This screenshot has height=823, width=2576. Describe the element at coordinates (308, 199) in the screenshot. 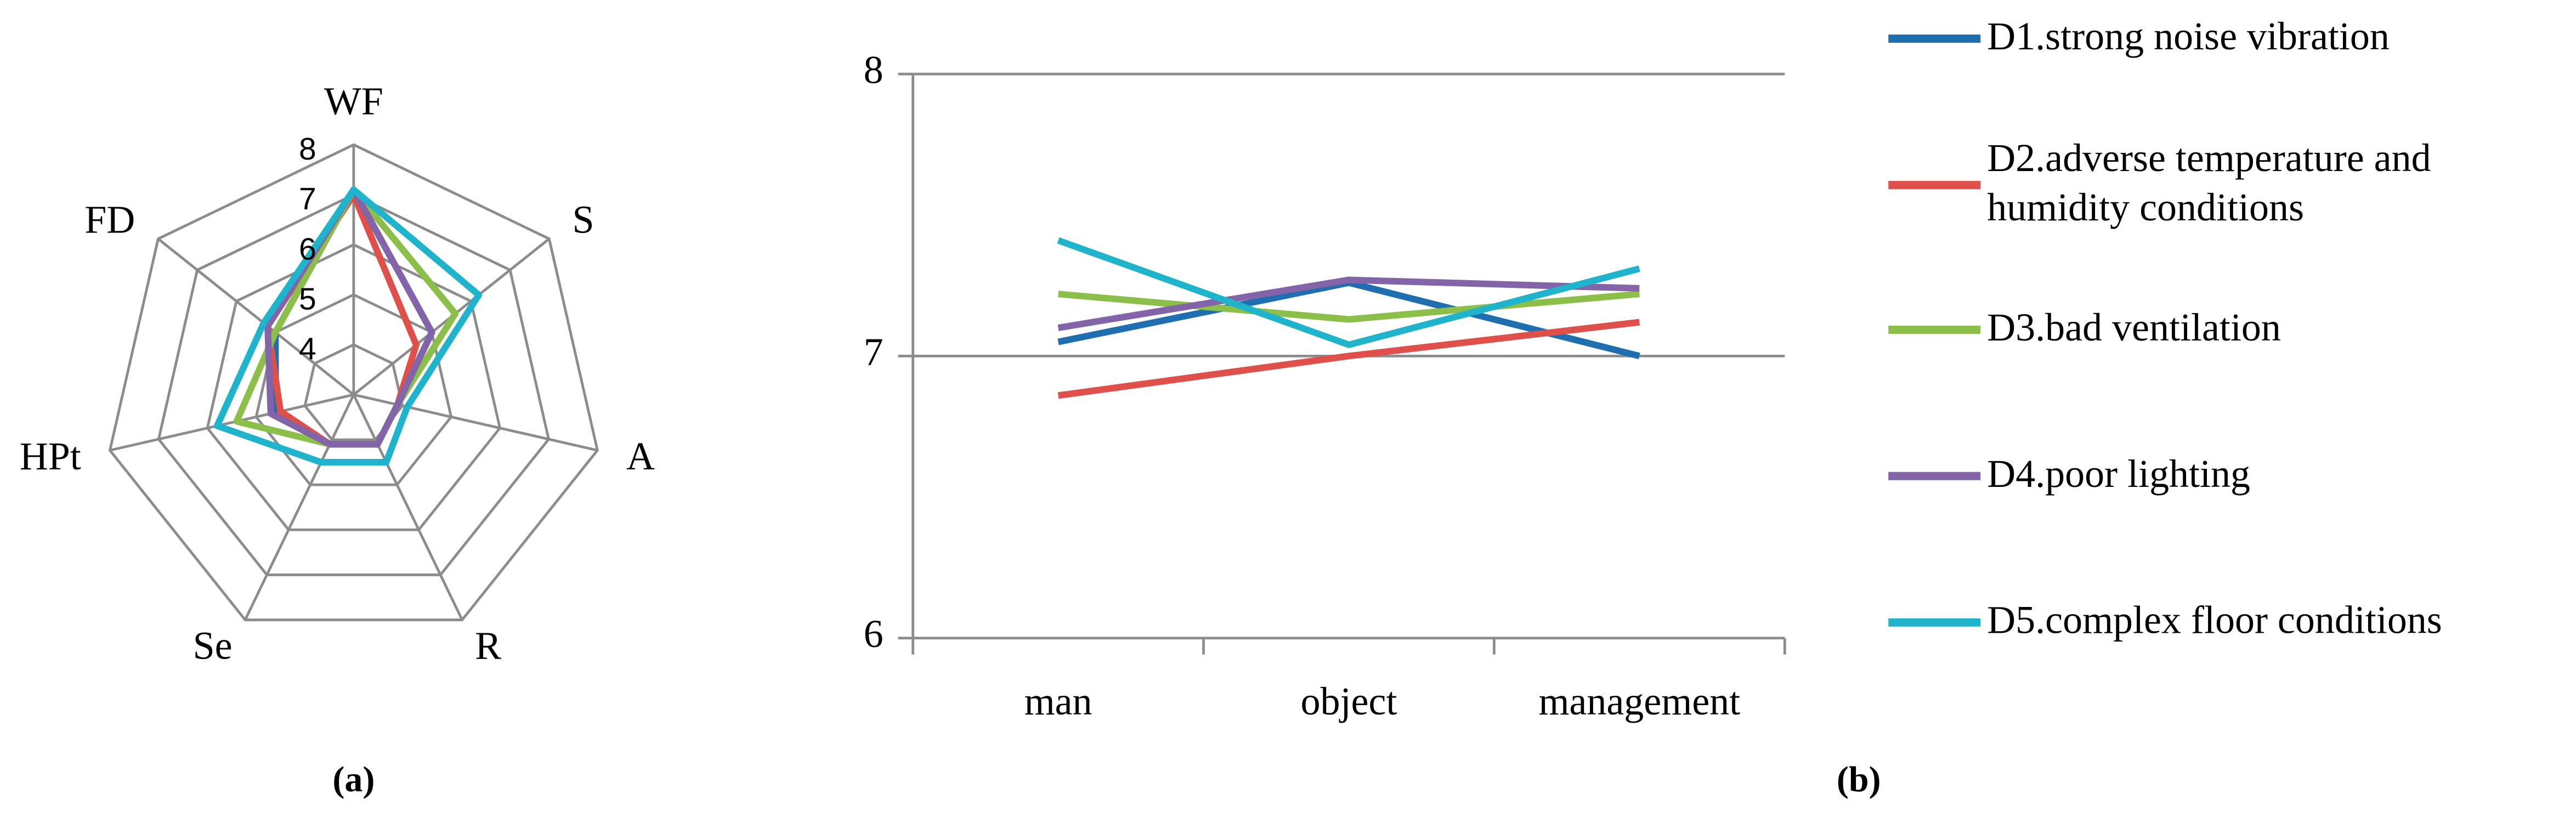

I see `r-tick-label: 7` at that location.